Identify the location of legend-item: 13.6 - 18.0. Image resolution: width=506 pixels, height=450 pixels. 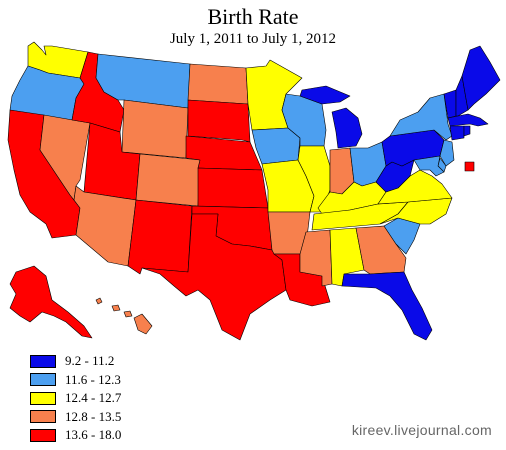
(75, 435).